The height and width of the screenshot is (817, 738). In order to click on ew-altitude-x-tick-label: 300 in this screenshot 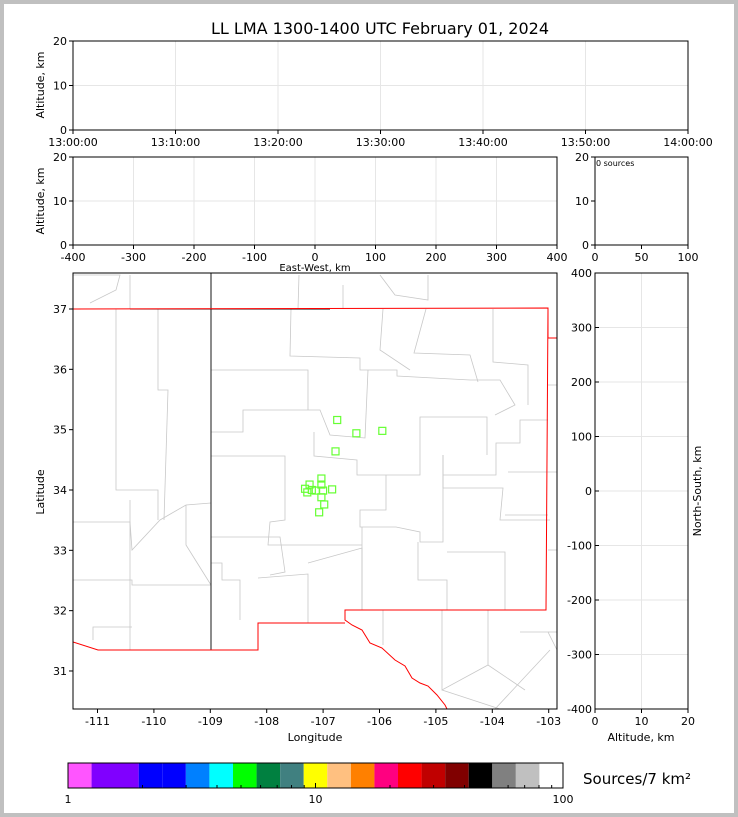, I will do `click(496, 257)`.